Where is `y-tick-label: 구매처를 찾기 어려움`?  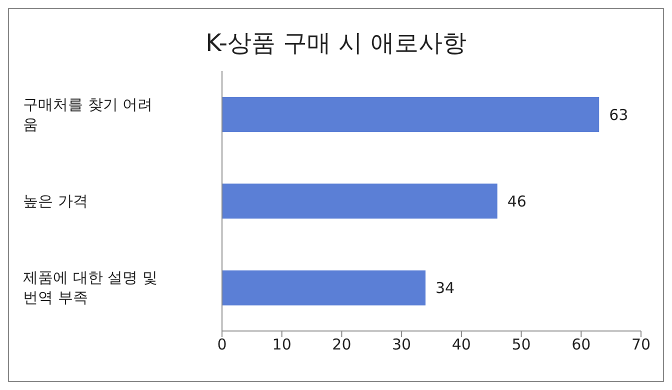 y-tick-label: 구매처를 찾기 어려움 is located at coordinates (88, 114).